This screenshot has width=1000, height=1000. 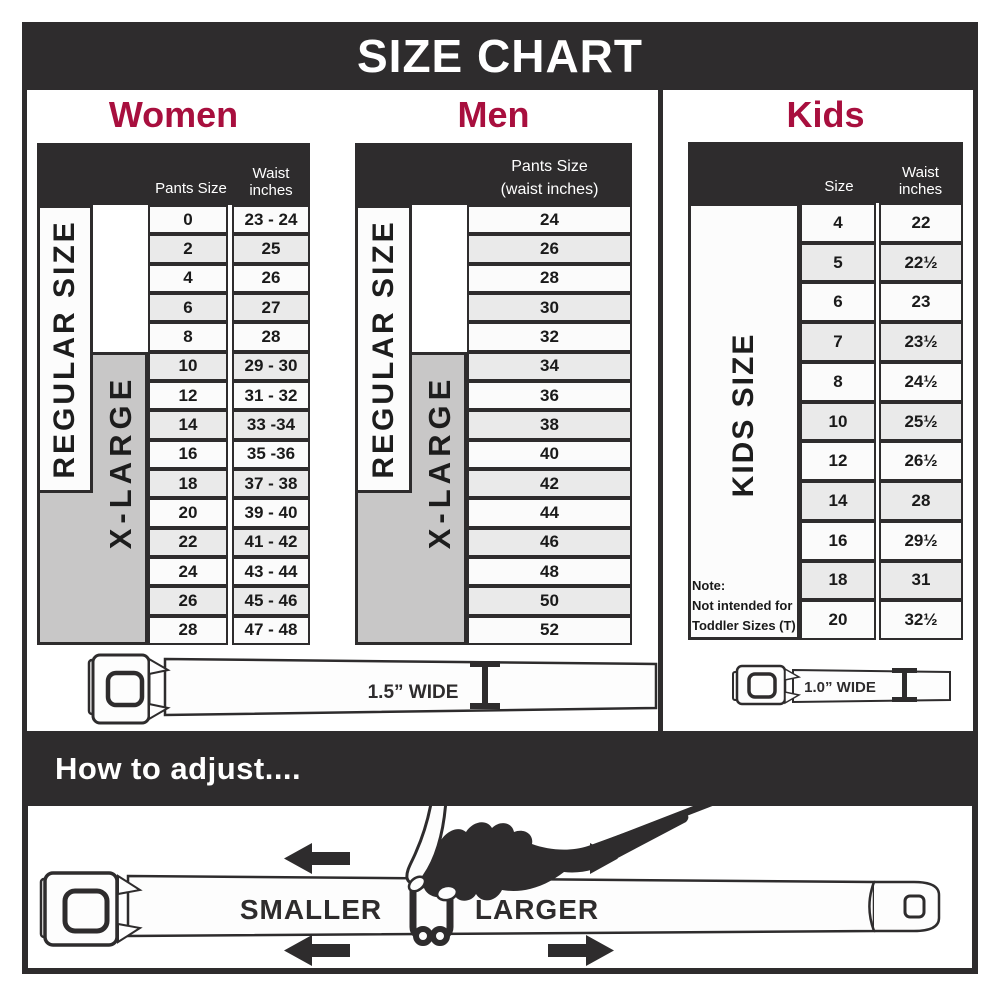 I want to click on kids-table-header: Size Waist inches, so click(x=825, y=172).